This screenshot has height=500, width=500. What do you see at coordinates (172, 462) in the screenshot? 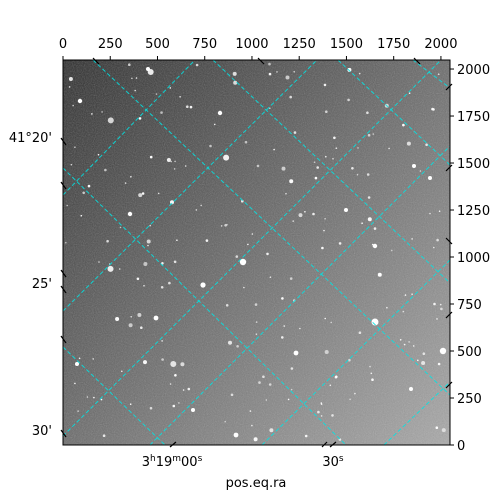
I see `ra-tick-label: 3h19m00s` at bounding box center [172, 462].